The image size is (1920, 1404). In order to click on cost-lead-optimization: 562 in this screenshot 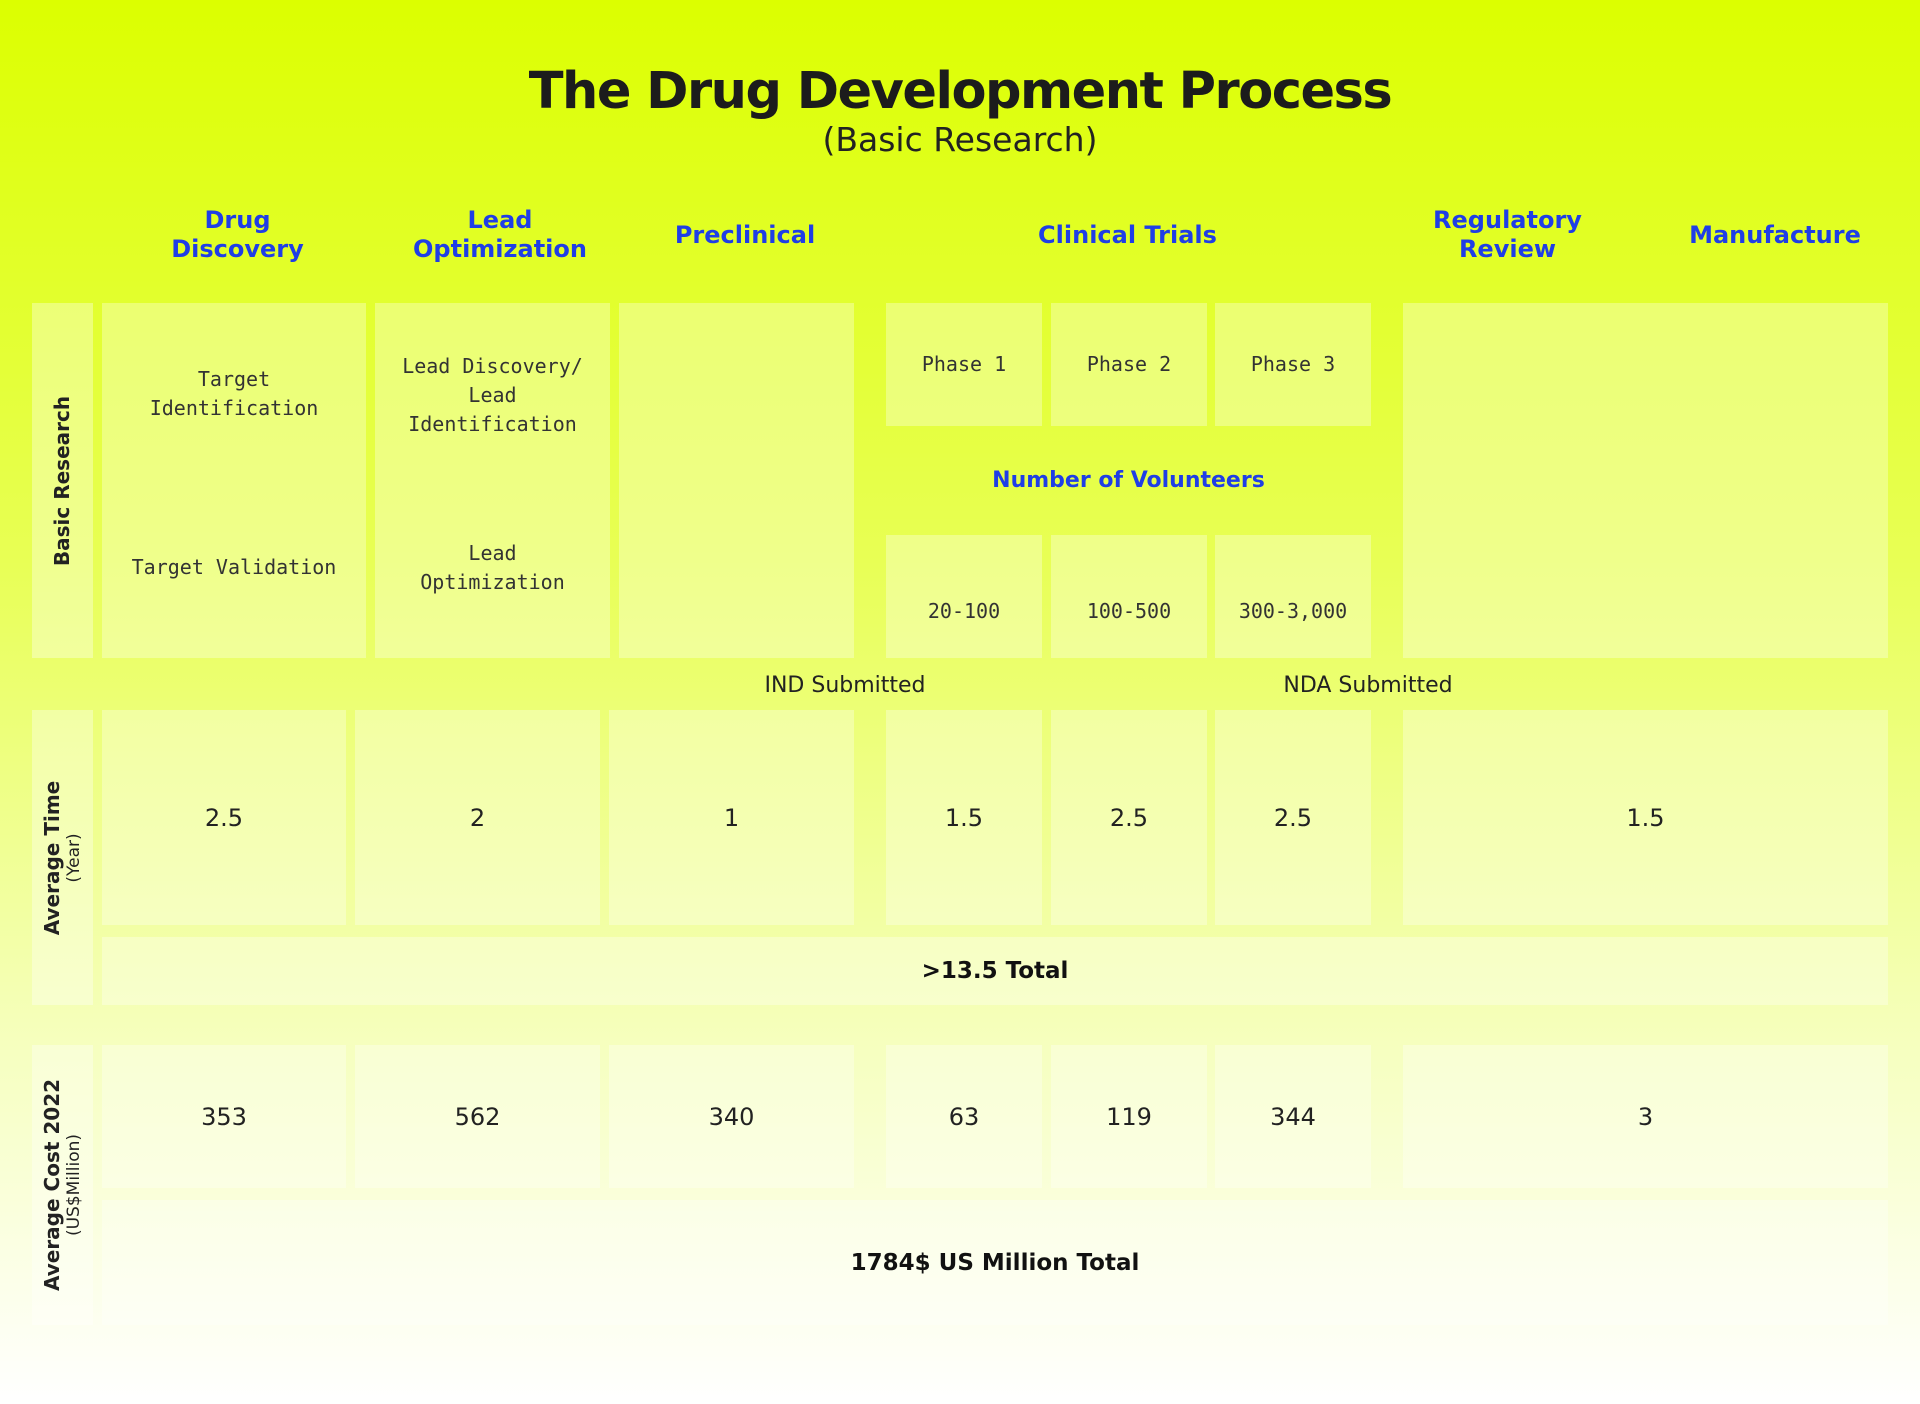, I will do `click(477, 1116)`.